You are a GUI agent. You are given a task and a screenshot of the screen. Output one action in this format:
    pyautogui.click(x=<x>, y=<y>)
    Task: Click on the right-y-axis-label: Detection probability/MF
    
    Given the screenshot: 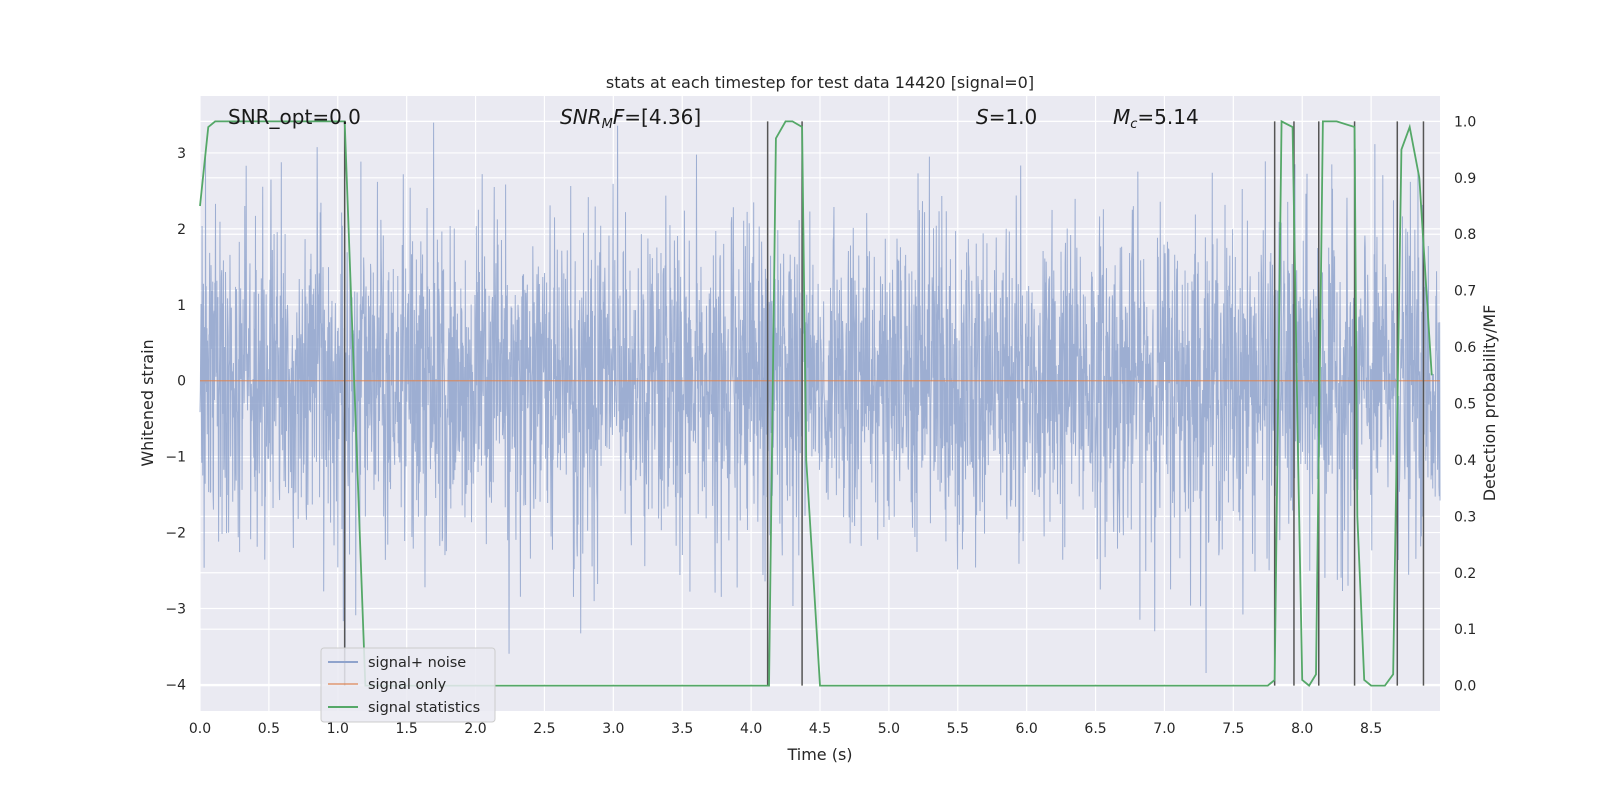 What is the action you would take?
    pyautogui.click(x=1489, y=403)
    